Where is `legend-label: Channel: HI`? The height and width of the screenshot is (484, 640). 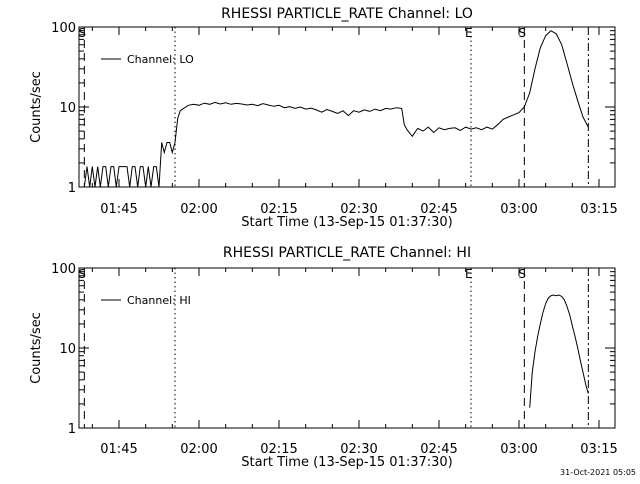
legend-label: Channel: HI is located at coordinates (159, 300).